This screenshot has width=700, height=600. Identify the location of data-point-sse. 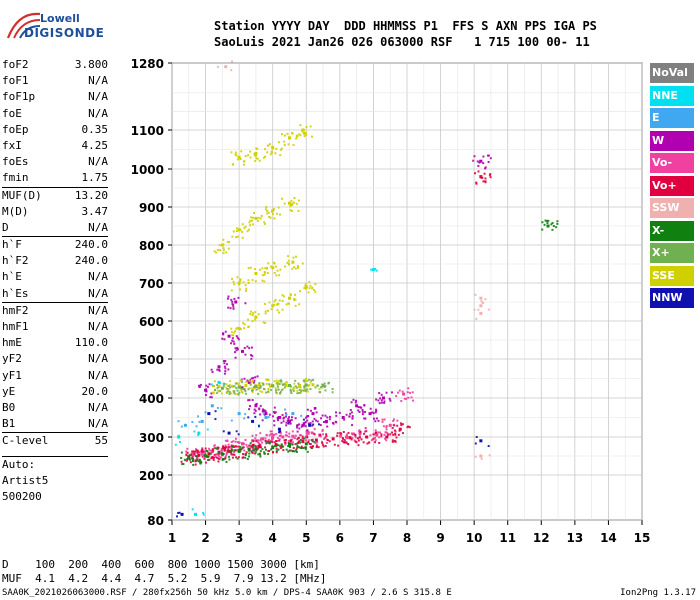
(273, 268).